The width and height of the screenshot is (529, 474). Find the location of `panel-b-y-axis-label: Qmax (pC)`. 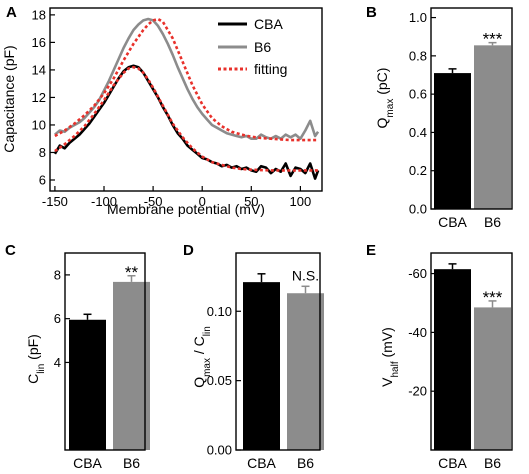

panel-b-y-axis-label: Qmax (pC) is located at coordinates (385, 98).